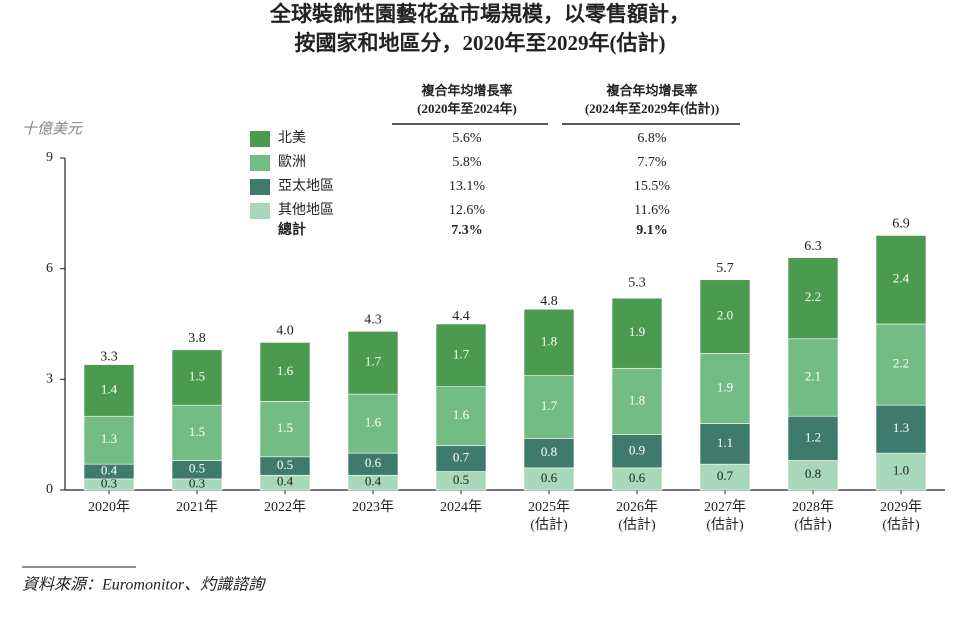 Image resolution: width=960 pixels, height=620 pixels. What do you see at coordinates (467, 210) in the screenshot?
I see `table-cell: 12.6%` at bounding box center [467, 210].